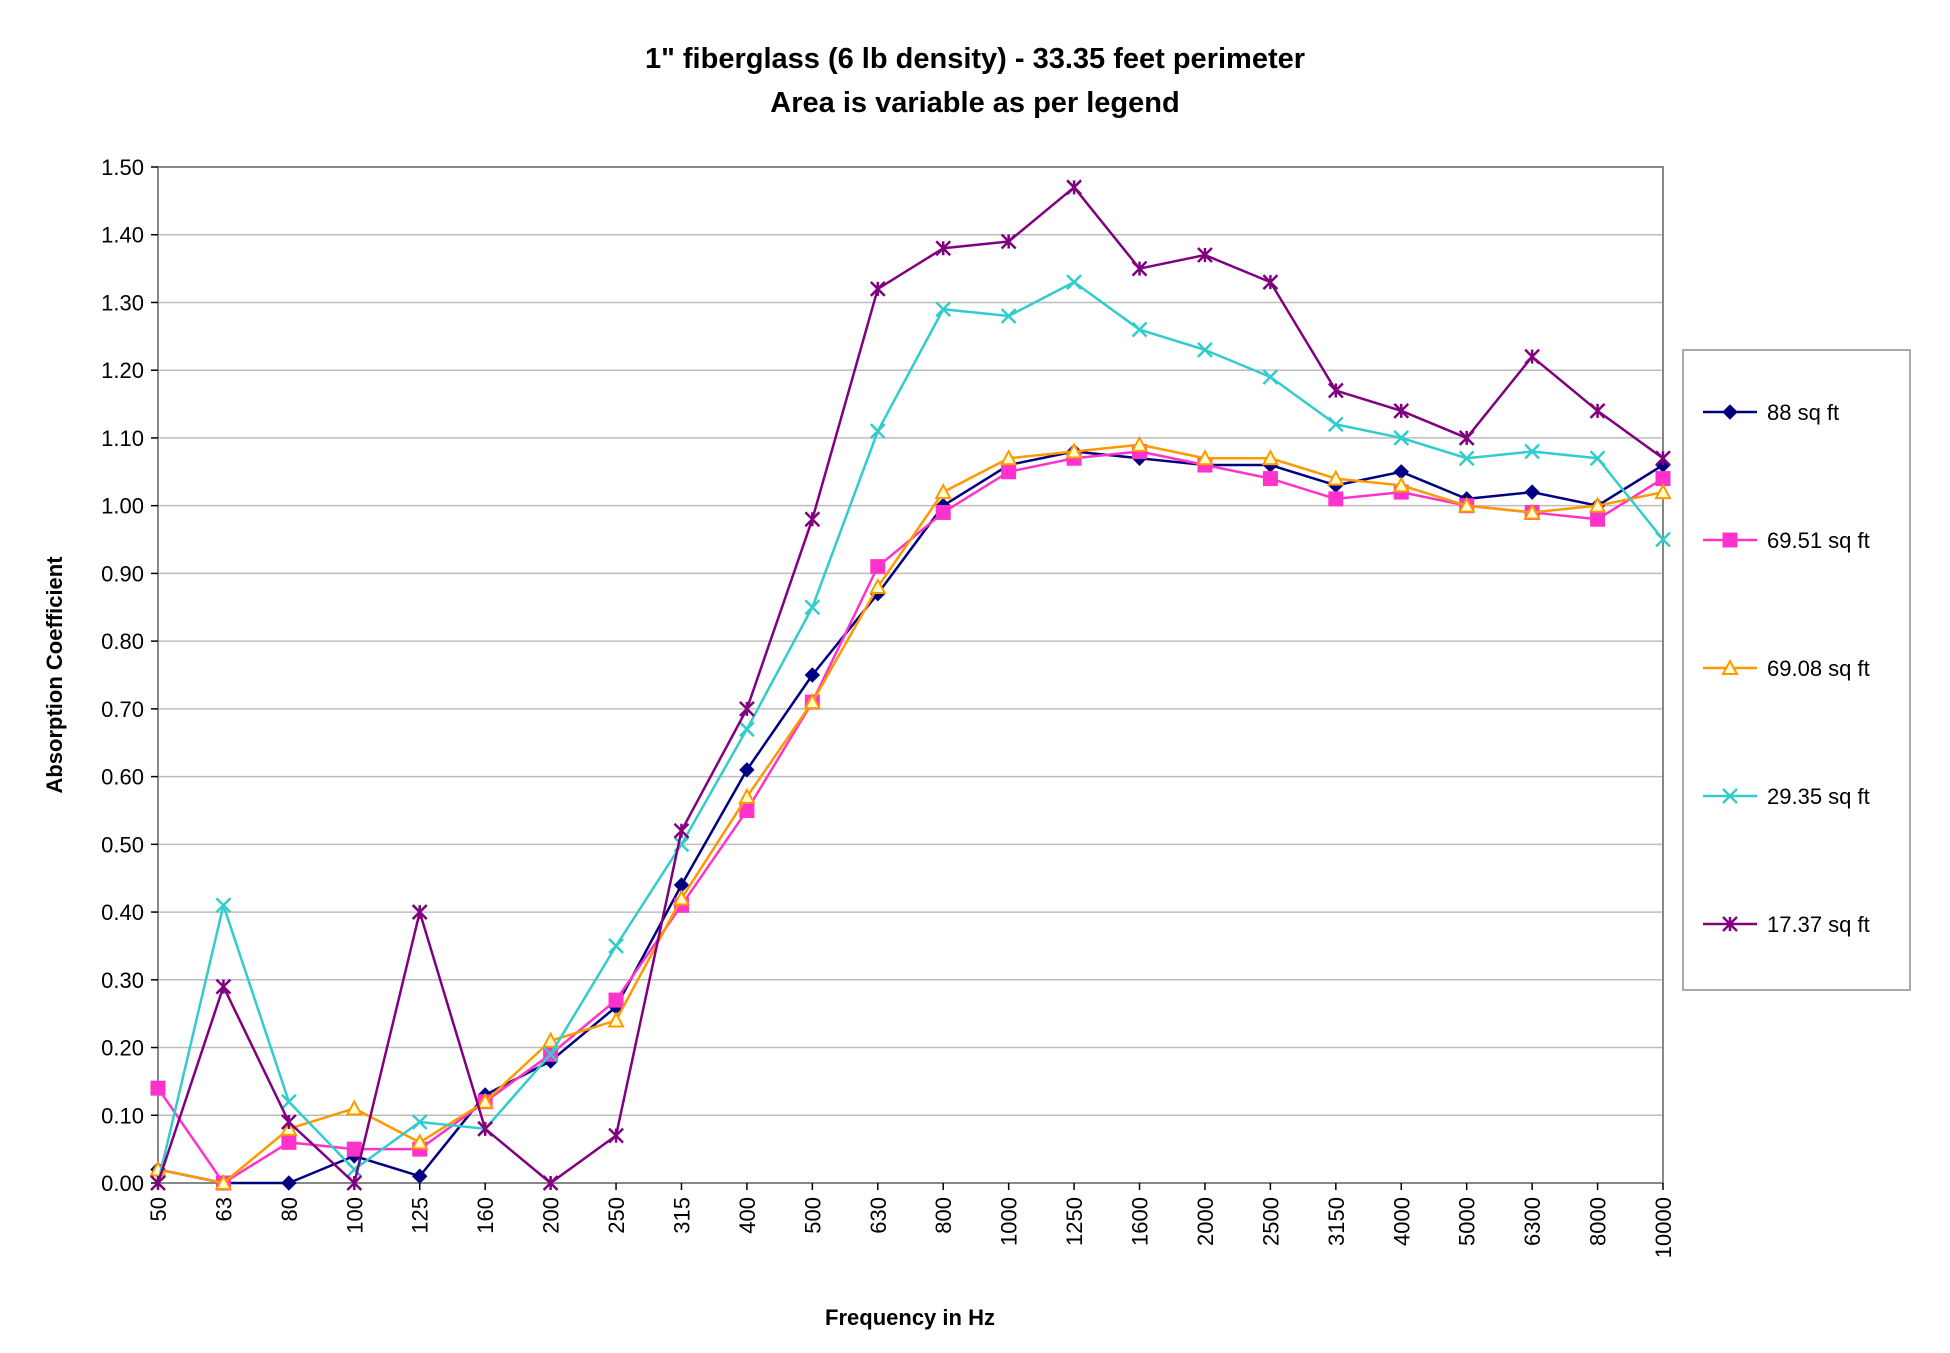  I want to click on x-tick-label: 8000, so click(1598, 1221).